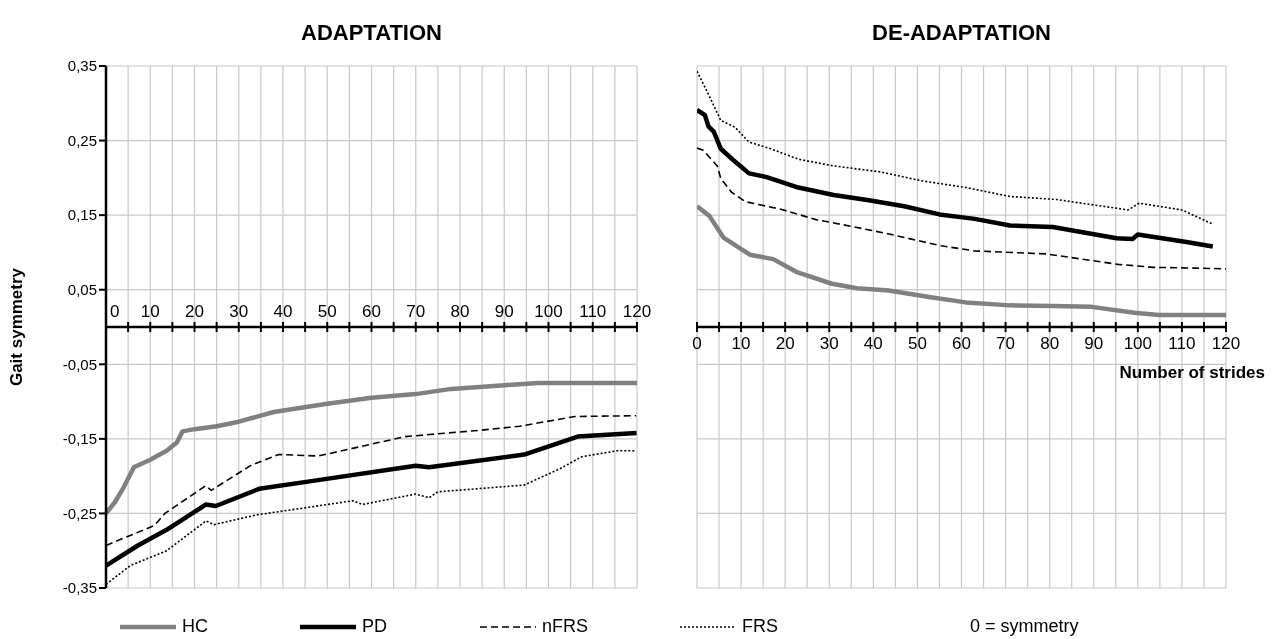 The height and width of the screenshot is (639, 1273). What do you see at coordinates (1024, 626) in the screenshot?
I see `text: 0 = symmetry` at bounding box center [1024, 626].